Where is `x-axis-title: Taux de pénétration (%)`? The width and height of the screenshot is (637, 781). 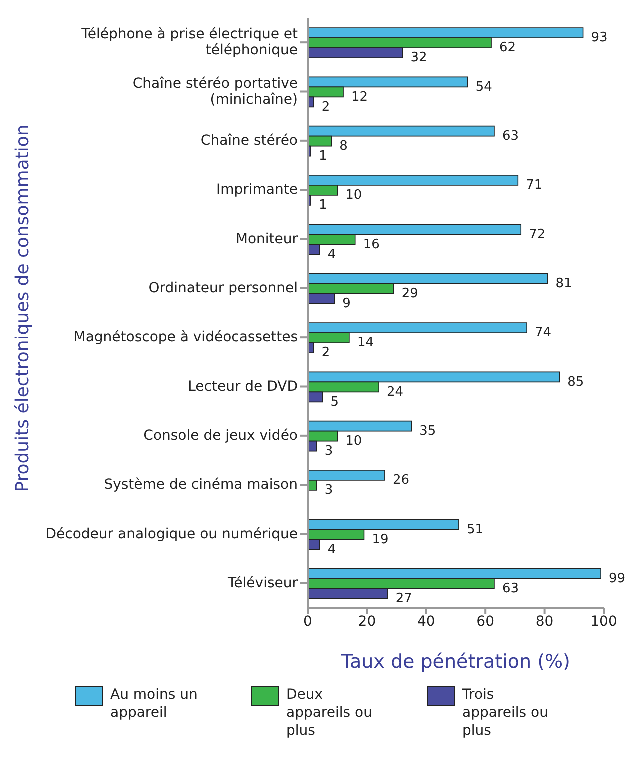 x-axis-title: Taux de pénétration (%) is located at coordinates (455, 662).